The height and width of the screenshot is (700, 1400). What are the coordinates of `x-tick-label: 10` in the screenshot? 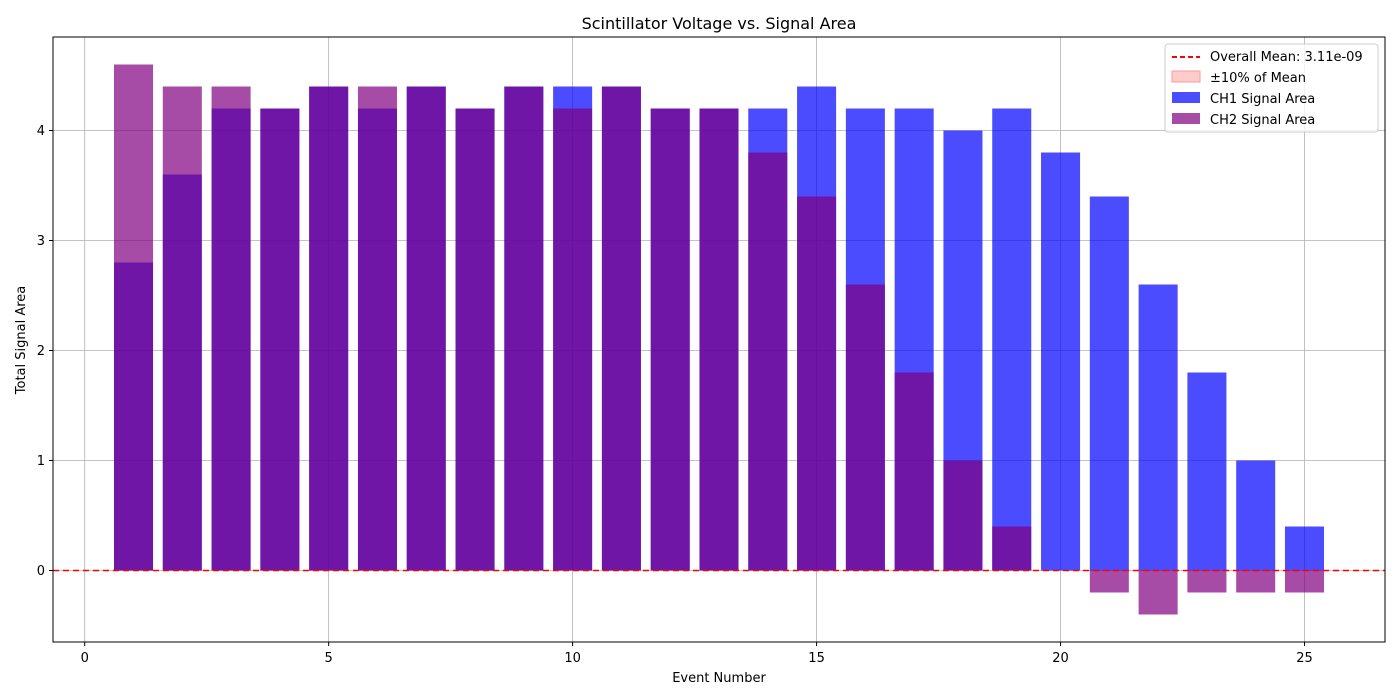 It's located at (572, 658).